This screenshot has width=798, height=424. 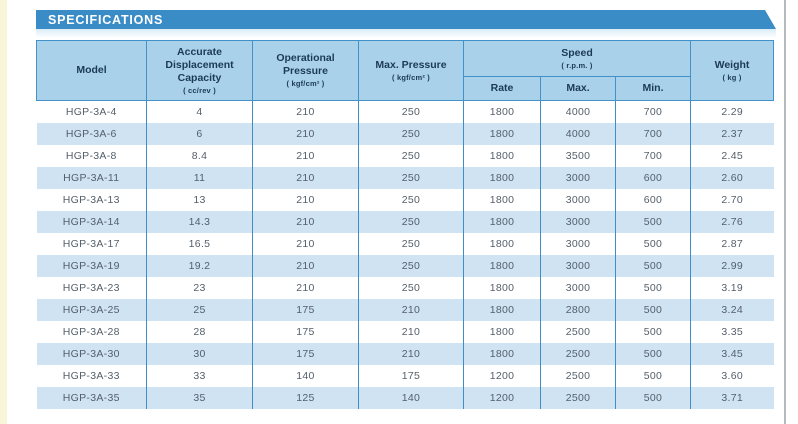 I want to click on cell-op-pressure: 140, so click(x=305, y=375).